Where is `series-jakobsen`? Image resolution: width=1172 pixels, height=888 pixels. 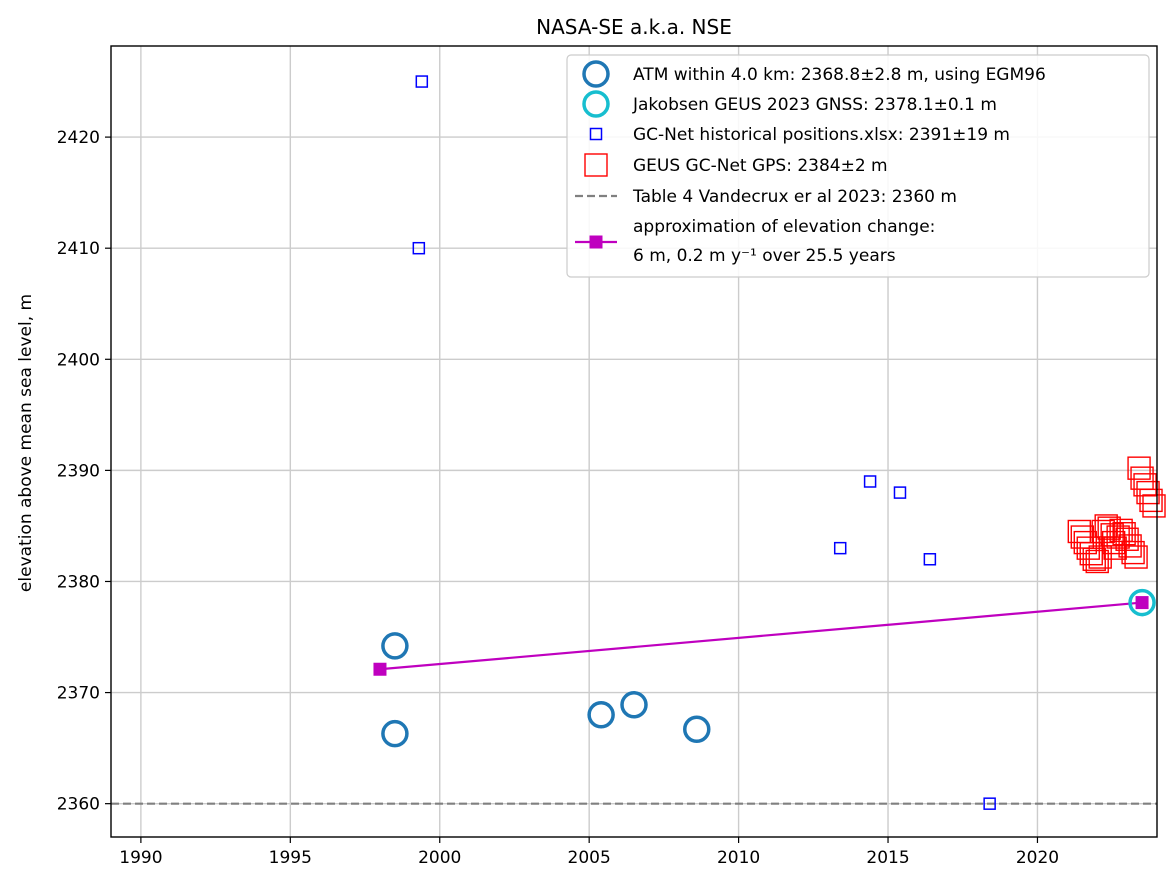
series-jakobsen is located at coordinates (1142, 602).